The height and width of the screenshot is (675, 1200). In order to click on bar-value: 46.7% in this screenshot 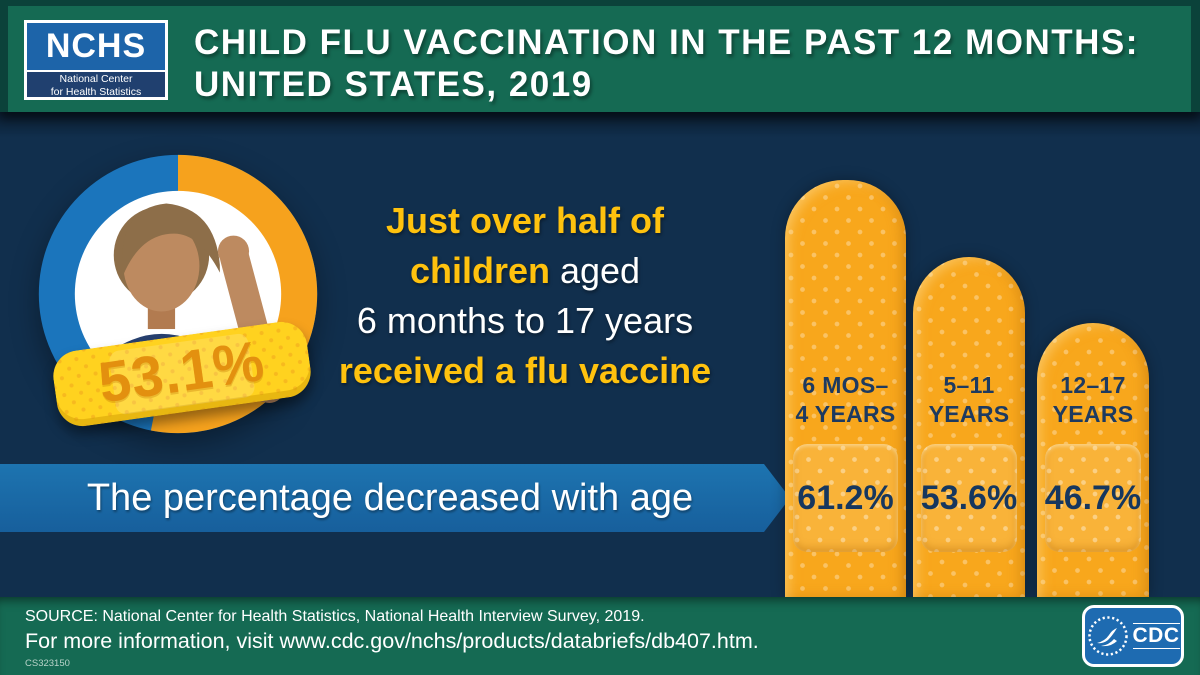, I will do `click(1093, 497)`.